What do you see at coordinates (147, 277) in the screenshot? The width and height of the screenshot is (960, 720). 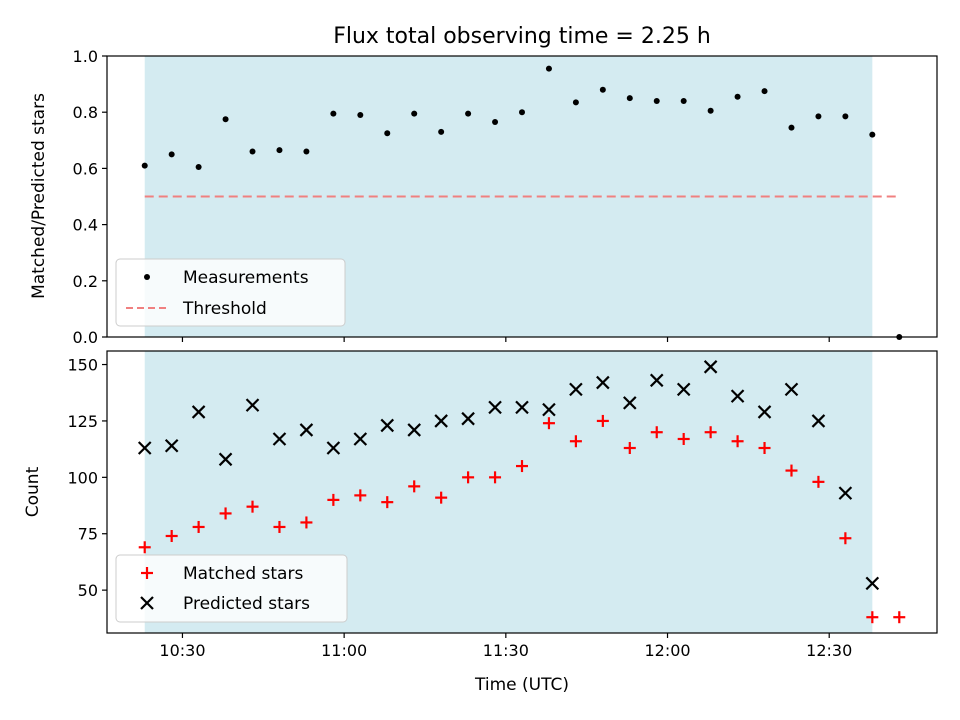 I see `legend-measurements-marker` at bounding box center [147, 277].